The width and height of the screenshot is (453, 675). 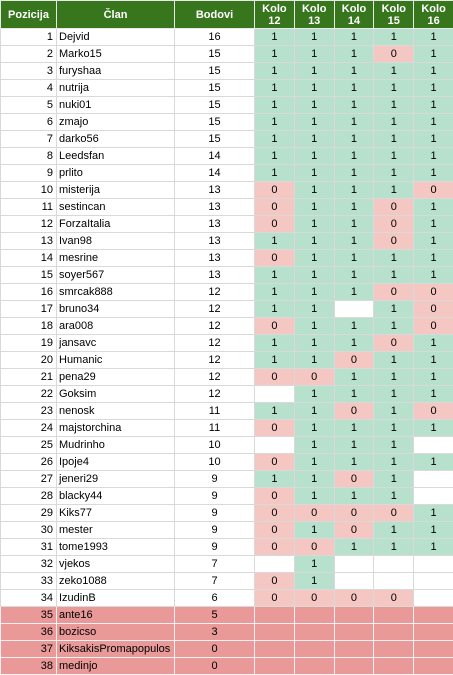 I want to click on member-cell: sestincan, so click(x=116, y=207).